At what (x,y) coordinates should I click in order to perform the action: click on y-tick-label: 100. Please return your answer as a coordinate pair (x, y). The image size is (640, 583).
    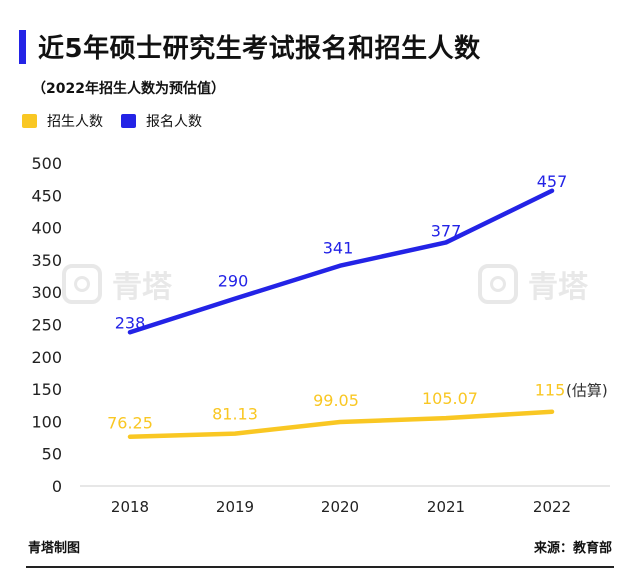
    Looking at the image, I should click on (46, 421).